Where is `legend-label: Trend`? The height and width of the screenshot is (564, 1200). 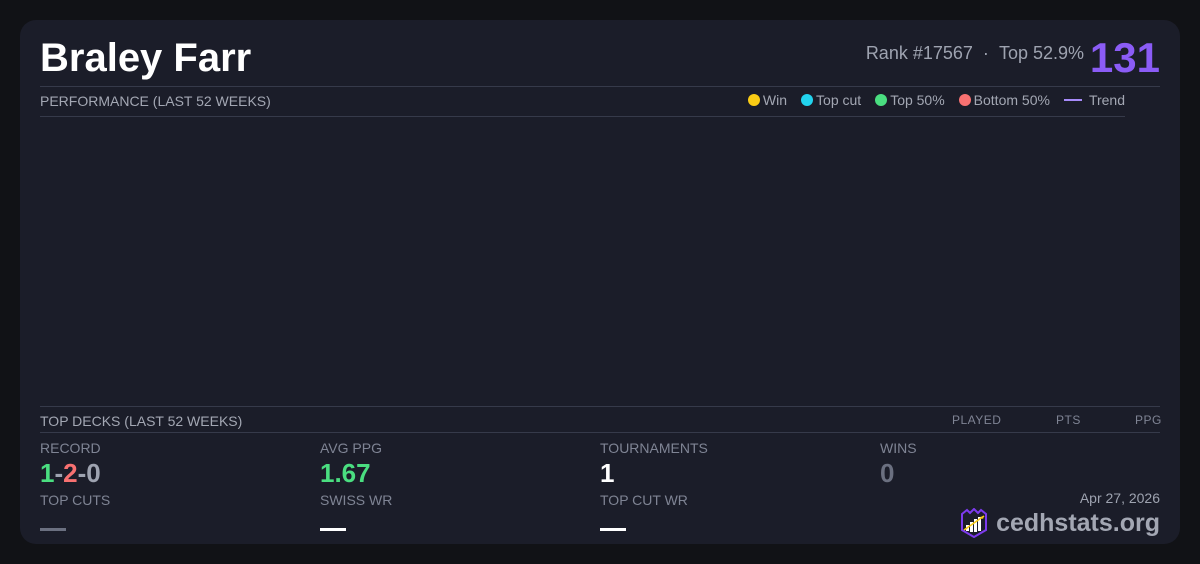
legend-label: Trend is located at coordinates (1106, 100).